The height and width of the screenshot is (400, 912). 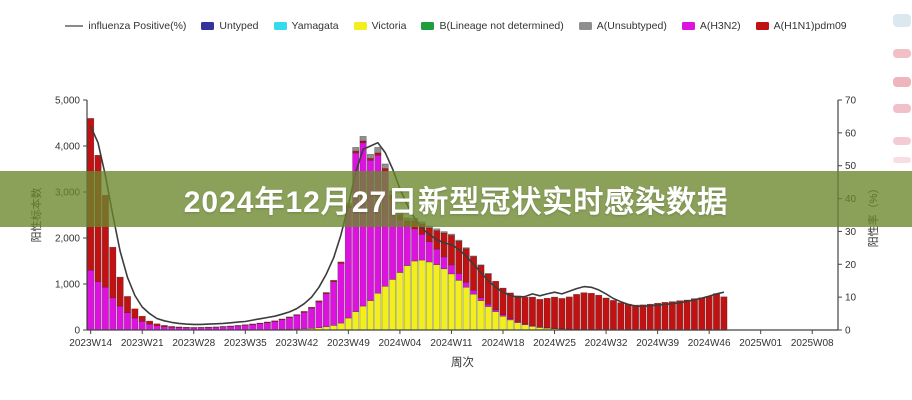 What do you see at coordinates (687, 315) in the screenshot?
I see `bar-2024W43` at bounding box center [687, 315].